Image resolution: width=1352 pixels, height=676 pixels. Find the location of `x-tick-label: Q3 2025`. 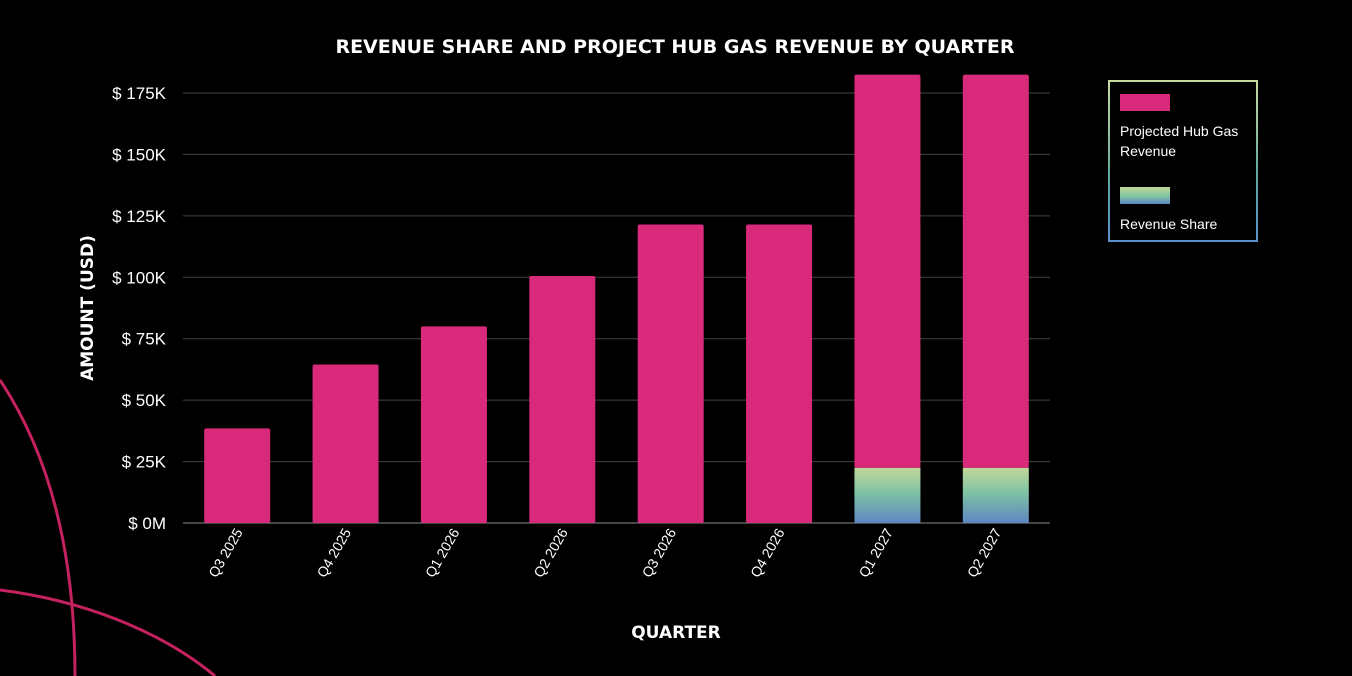

x-tick-label: Q3 2025 is located at coordinates (225, 552).